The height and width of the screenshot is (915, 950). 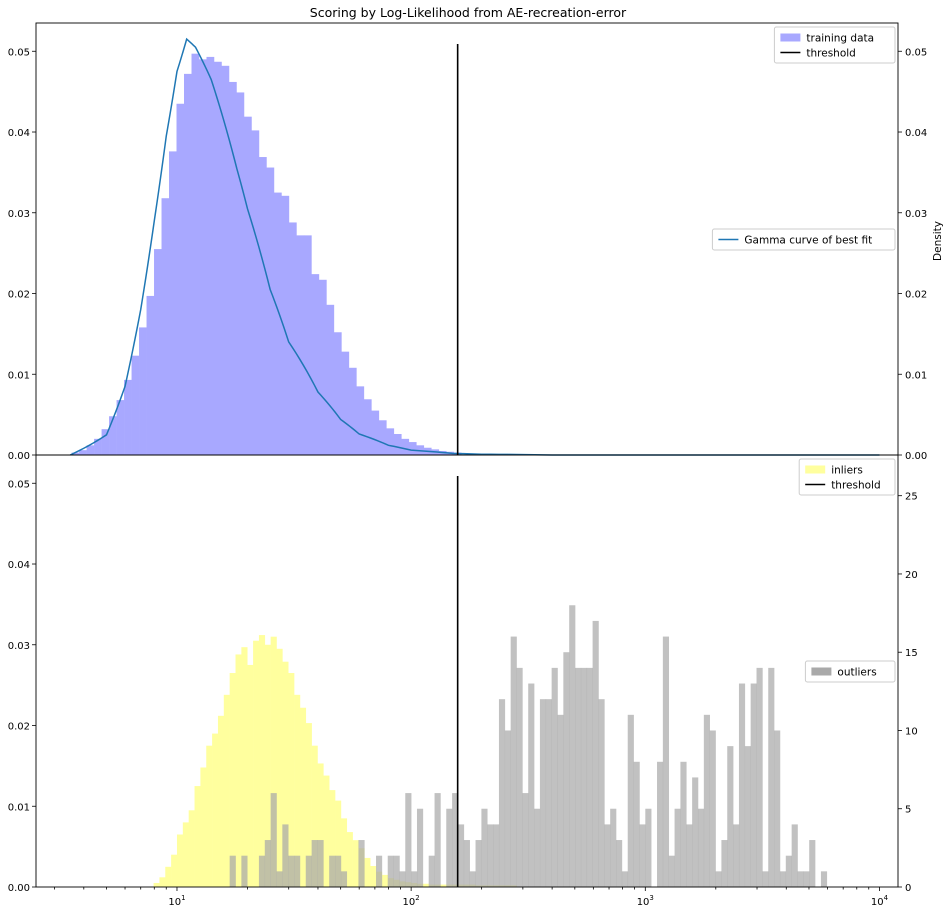 What do you see at coordinates (821, 671) in the screenshot?
I see `legend-swatch` at bounding box center [821, 671].